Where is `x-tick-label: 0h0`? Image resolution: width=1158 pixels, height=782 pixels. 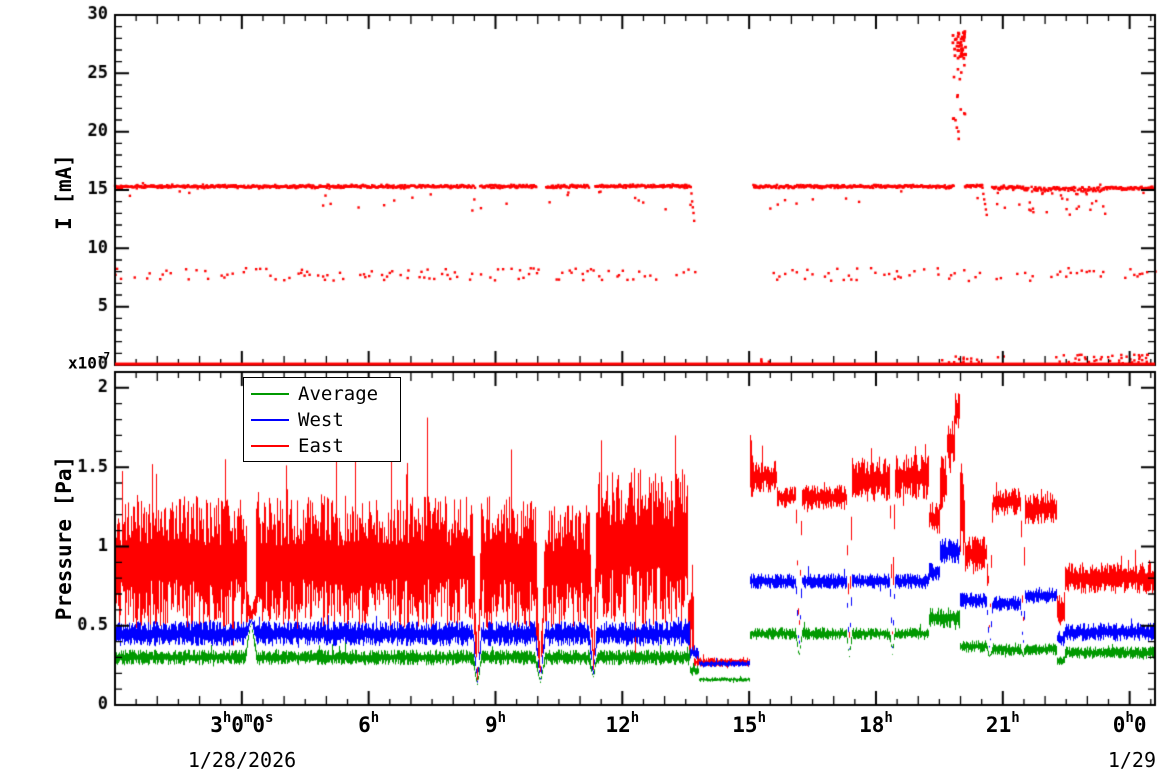
x-tick-label: 0h0 is located at coordinates (1129, 723).